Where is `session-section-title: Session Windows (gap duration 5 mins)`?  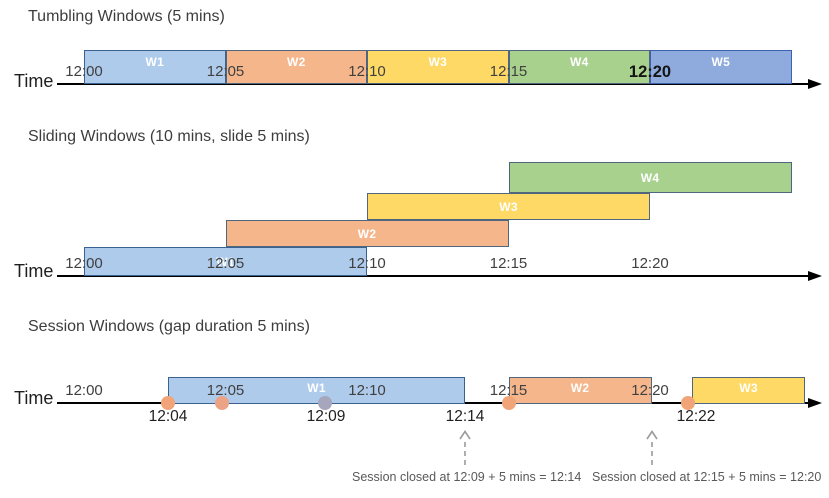 session-section-title: Session Windows (gap duration 5 mins) is located at coordinates (169, 326).